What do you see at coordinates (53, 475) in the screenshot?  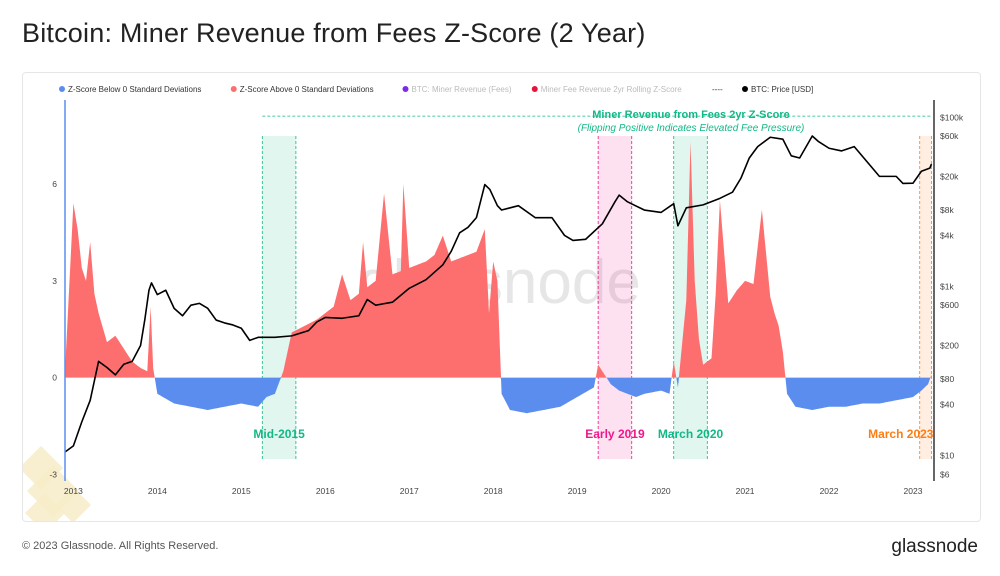 I see `y-left-tick-label: -3` at bounding box center [53, 475].